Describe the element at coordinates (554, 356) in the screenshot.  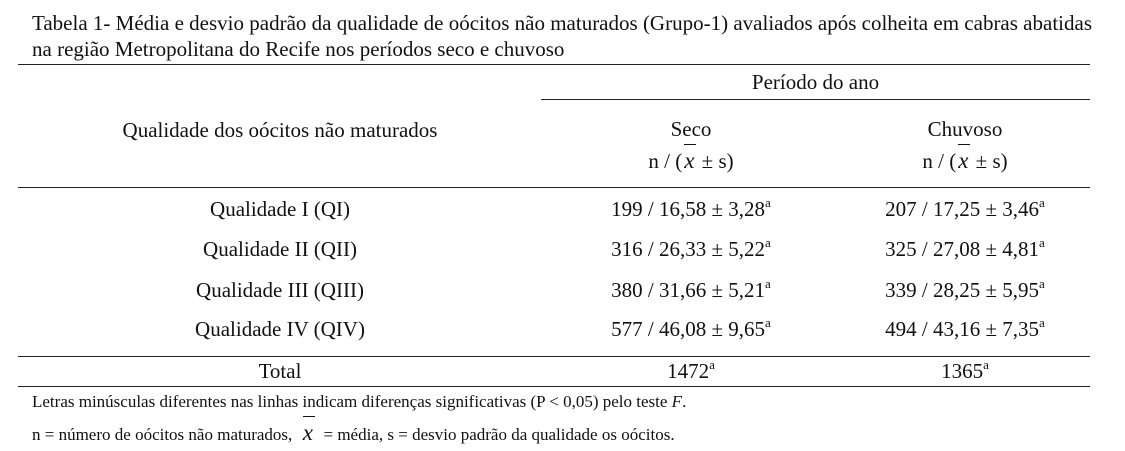
I see `total-top-rule` at that location.